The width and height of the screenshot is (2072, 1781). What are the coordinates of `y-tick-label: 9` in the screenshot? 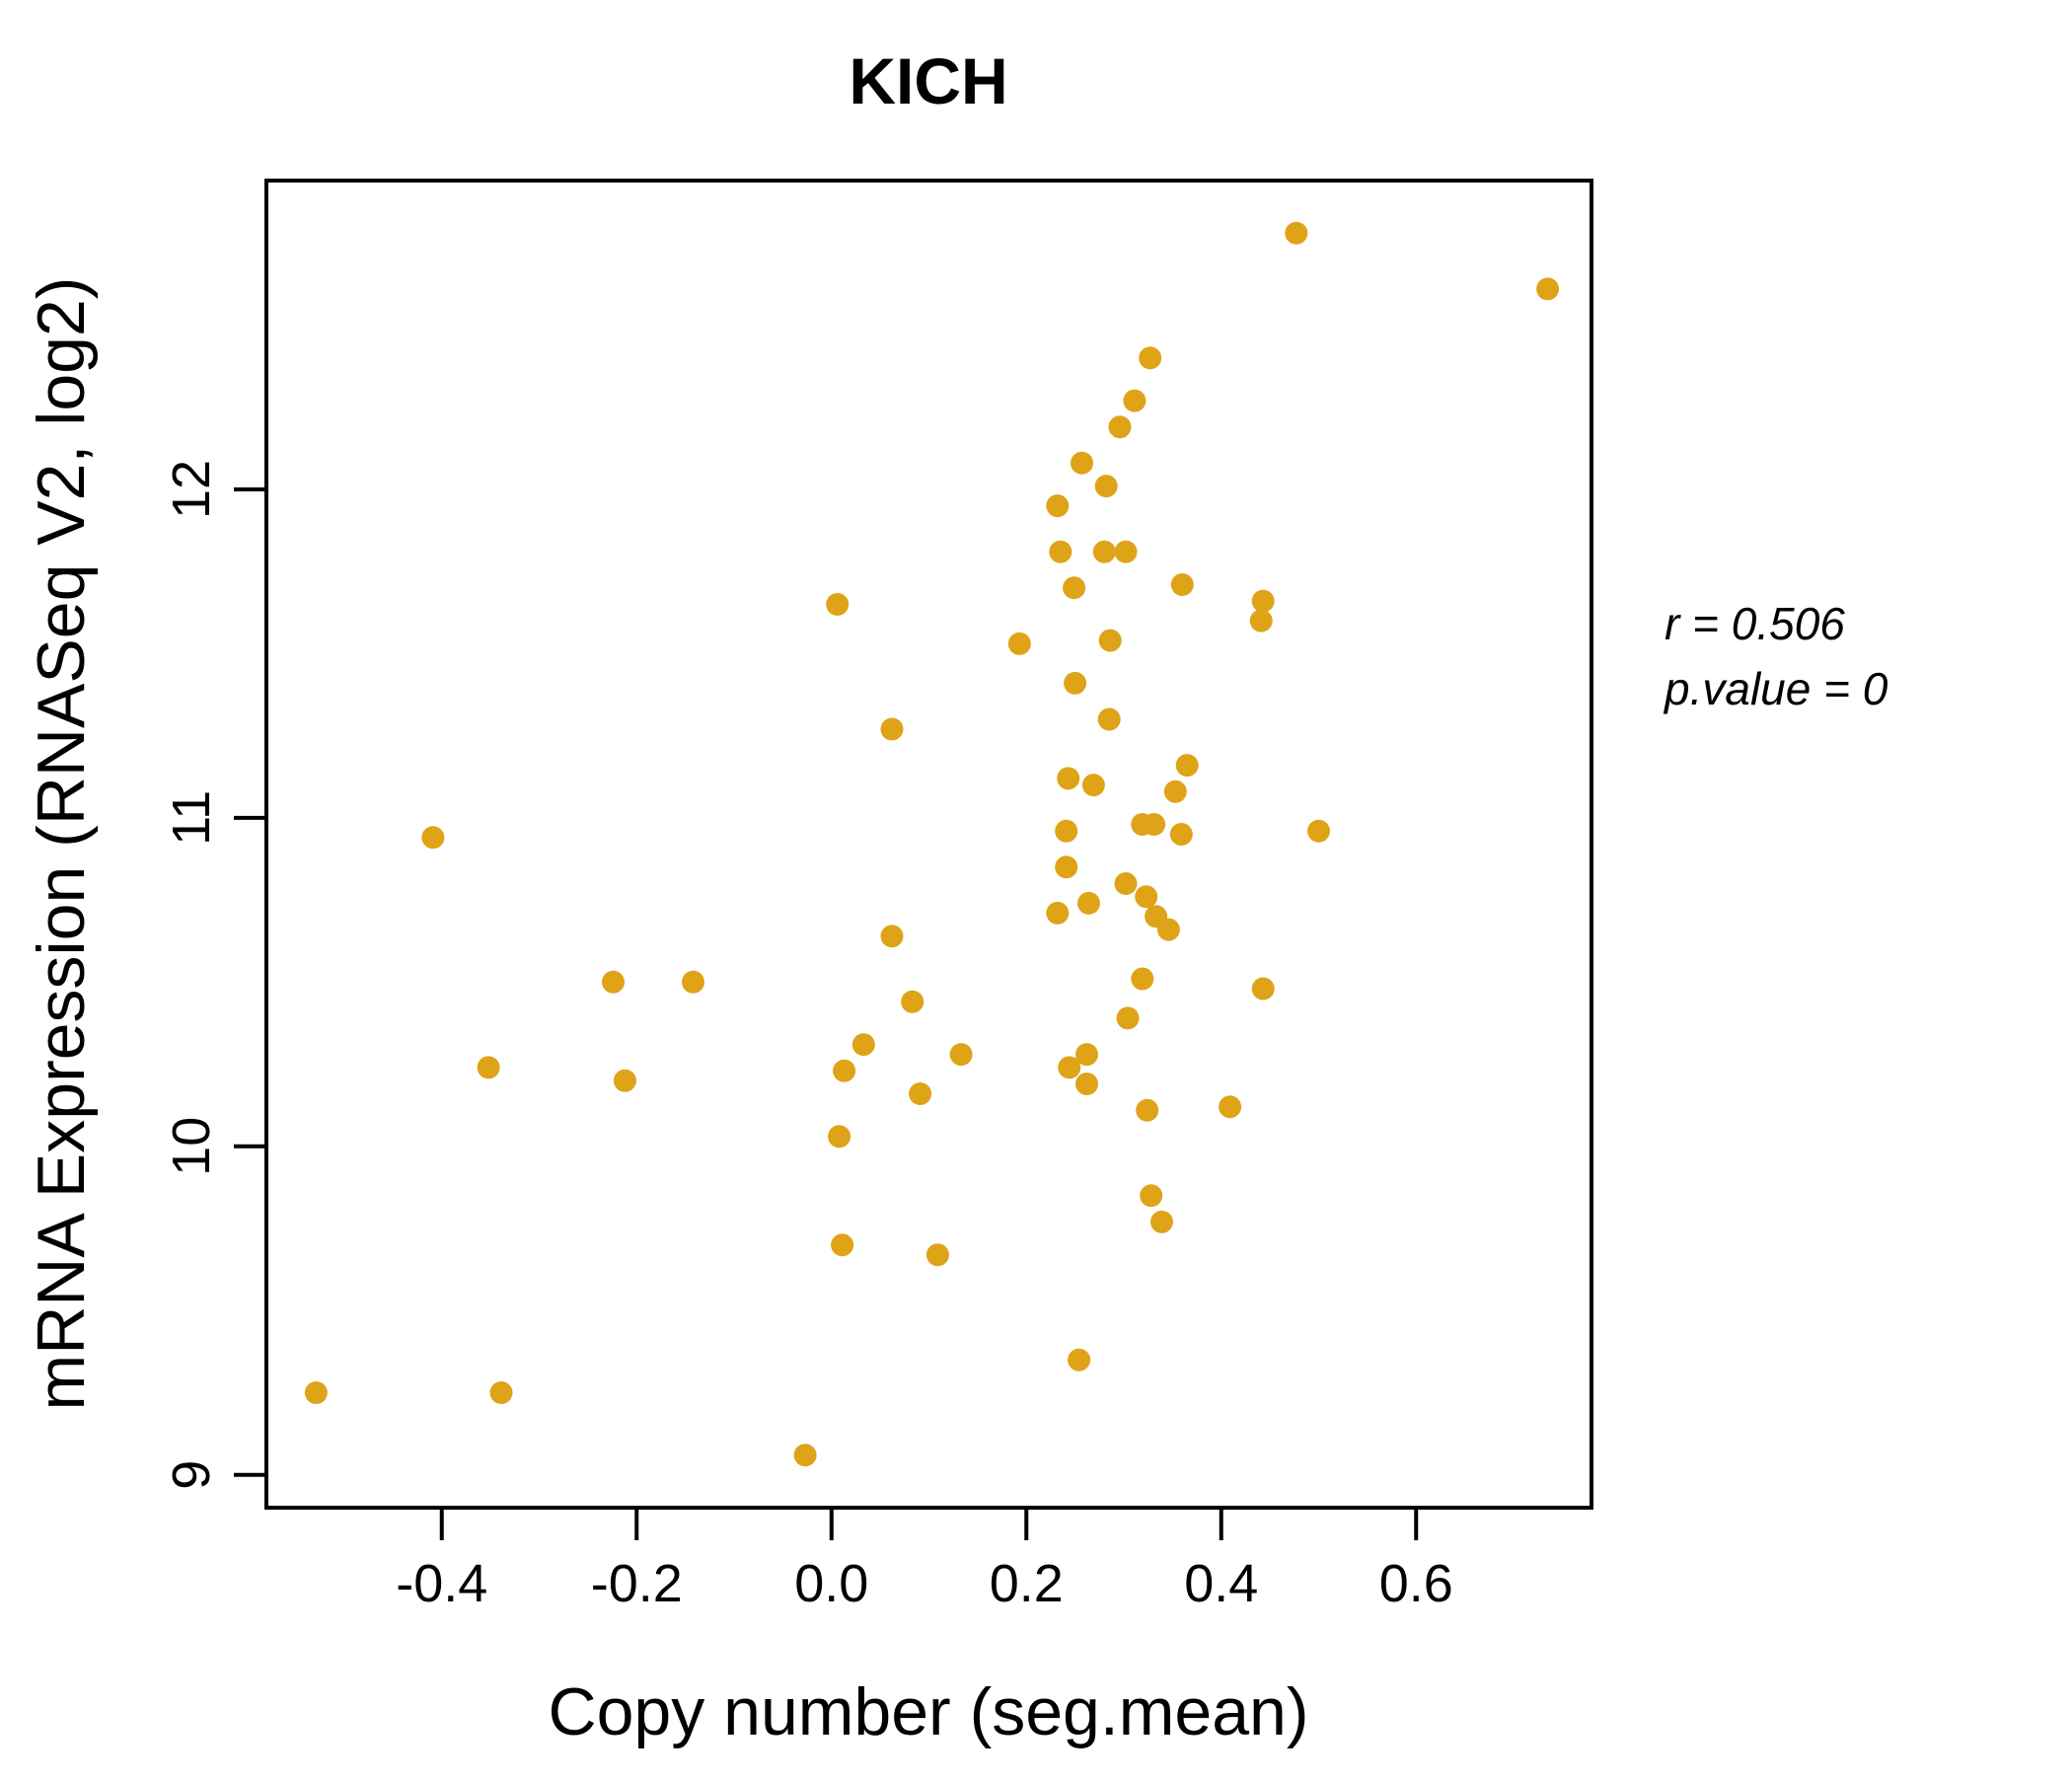 It's located at (192, 1475).